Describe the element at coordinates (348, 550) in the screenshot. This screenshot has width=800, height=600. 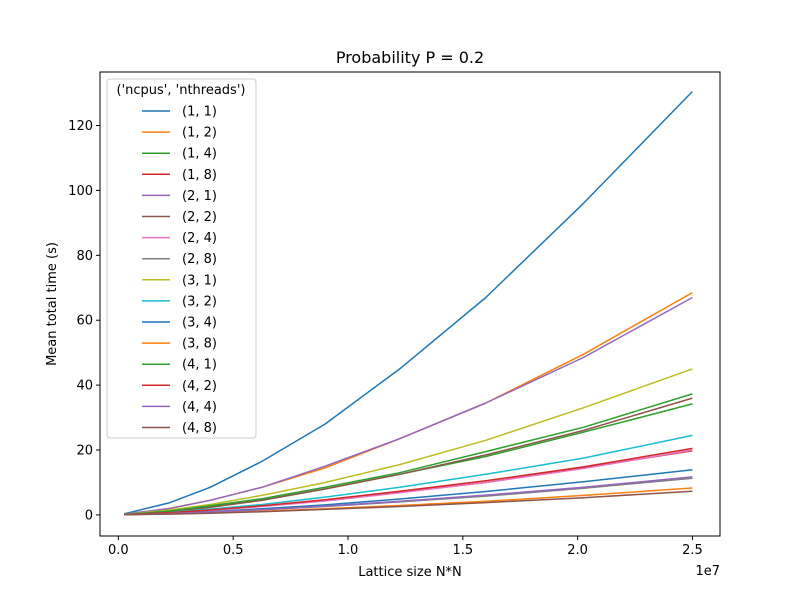
I see `x-tick-label: 1.0` at that location.